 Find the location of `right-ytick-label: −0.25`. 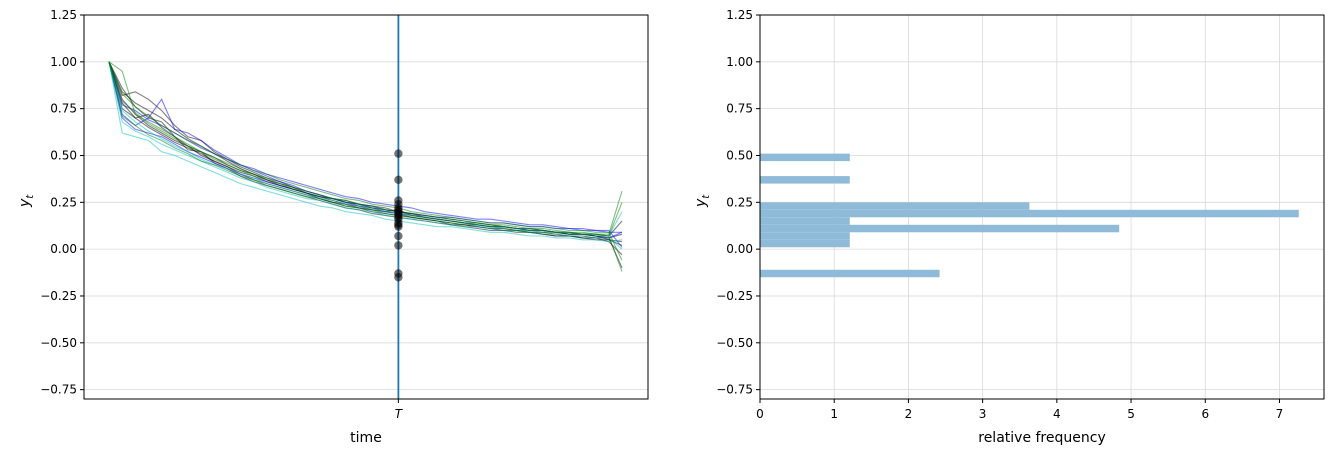

right-ytick-label: −0.25 is located at coordinates (734, 296).